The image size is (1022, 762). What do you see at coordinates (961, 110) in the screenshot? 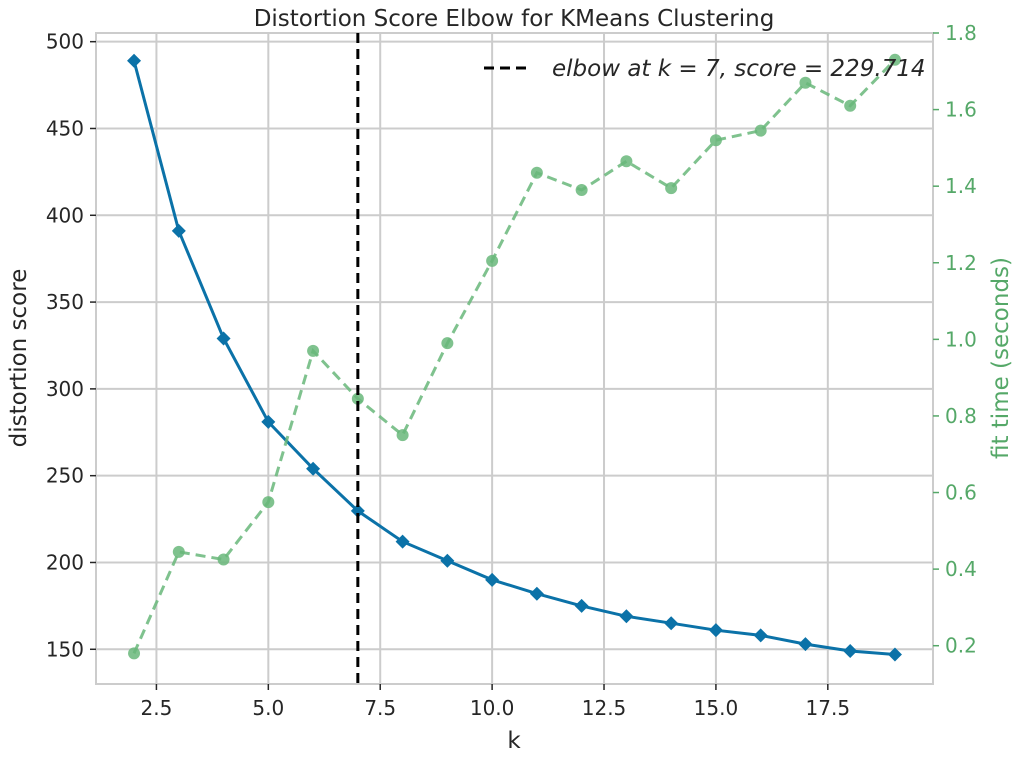
I see `y2-tick-label: 1.6` at bounding box center [961, 110].